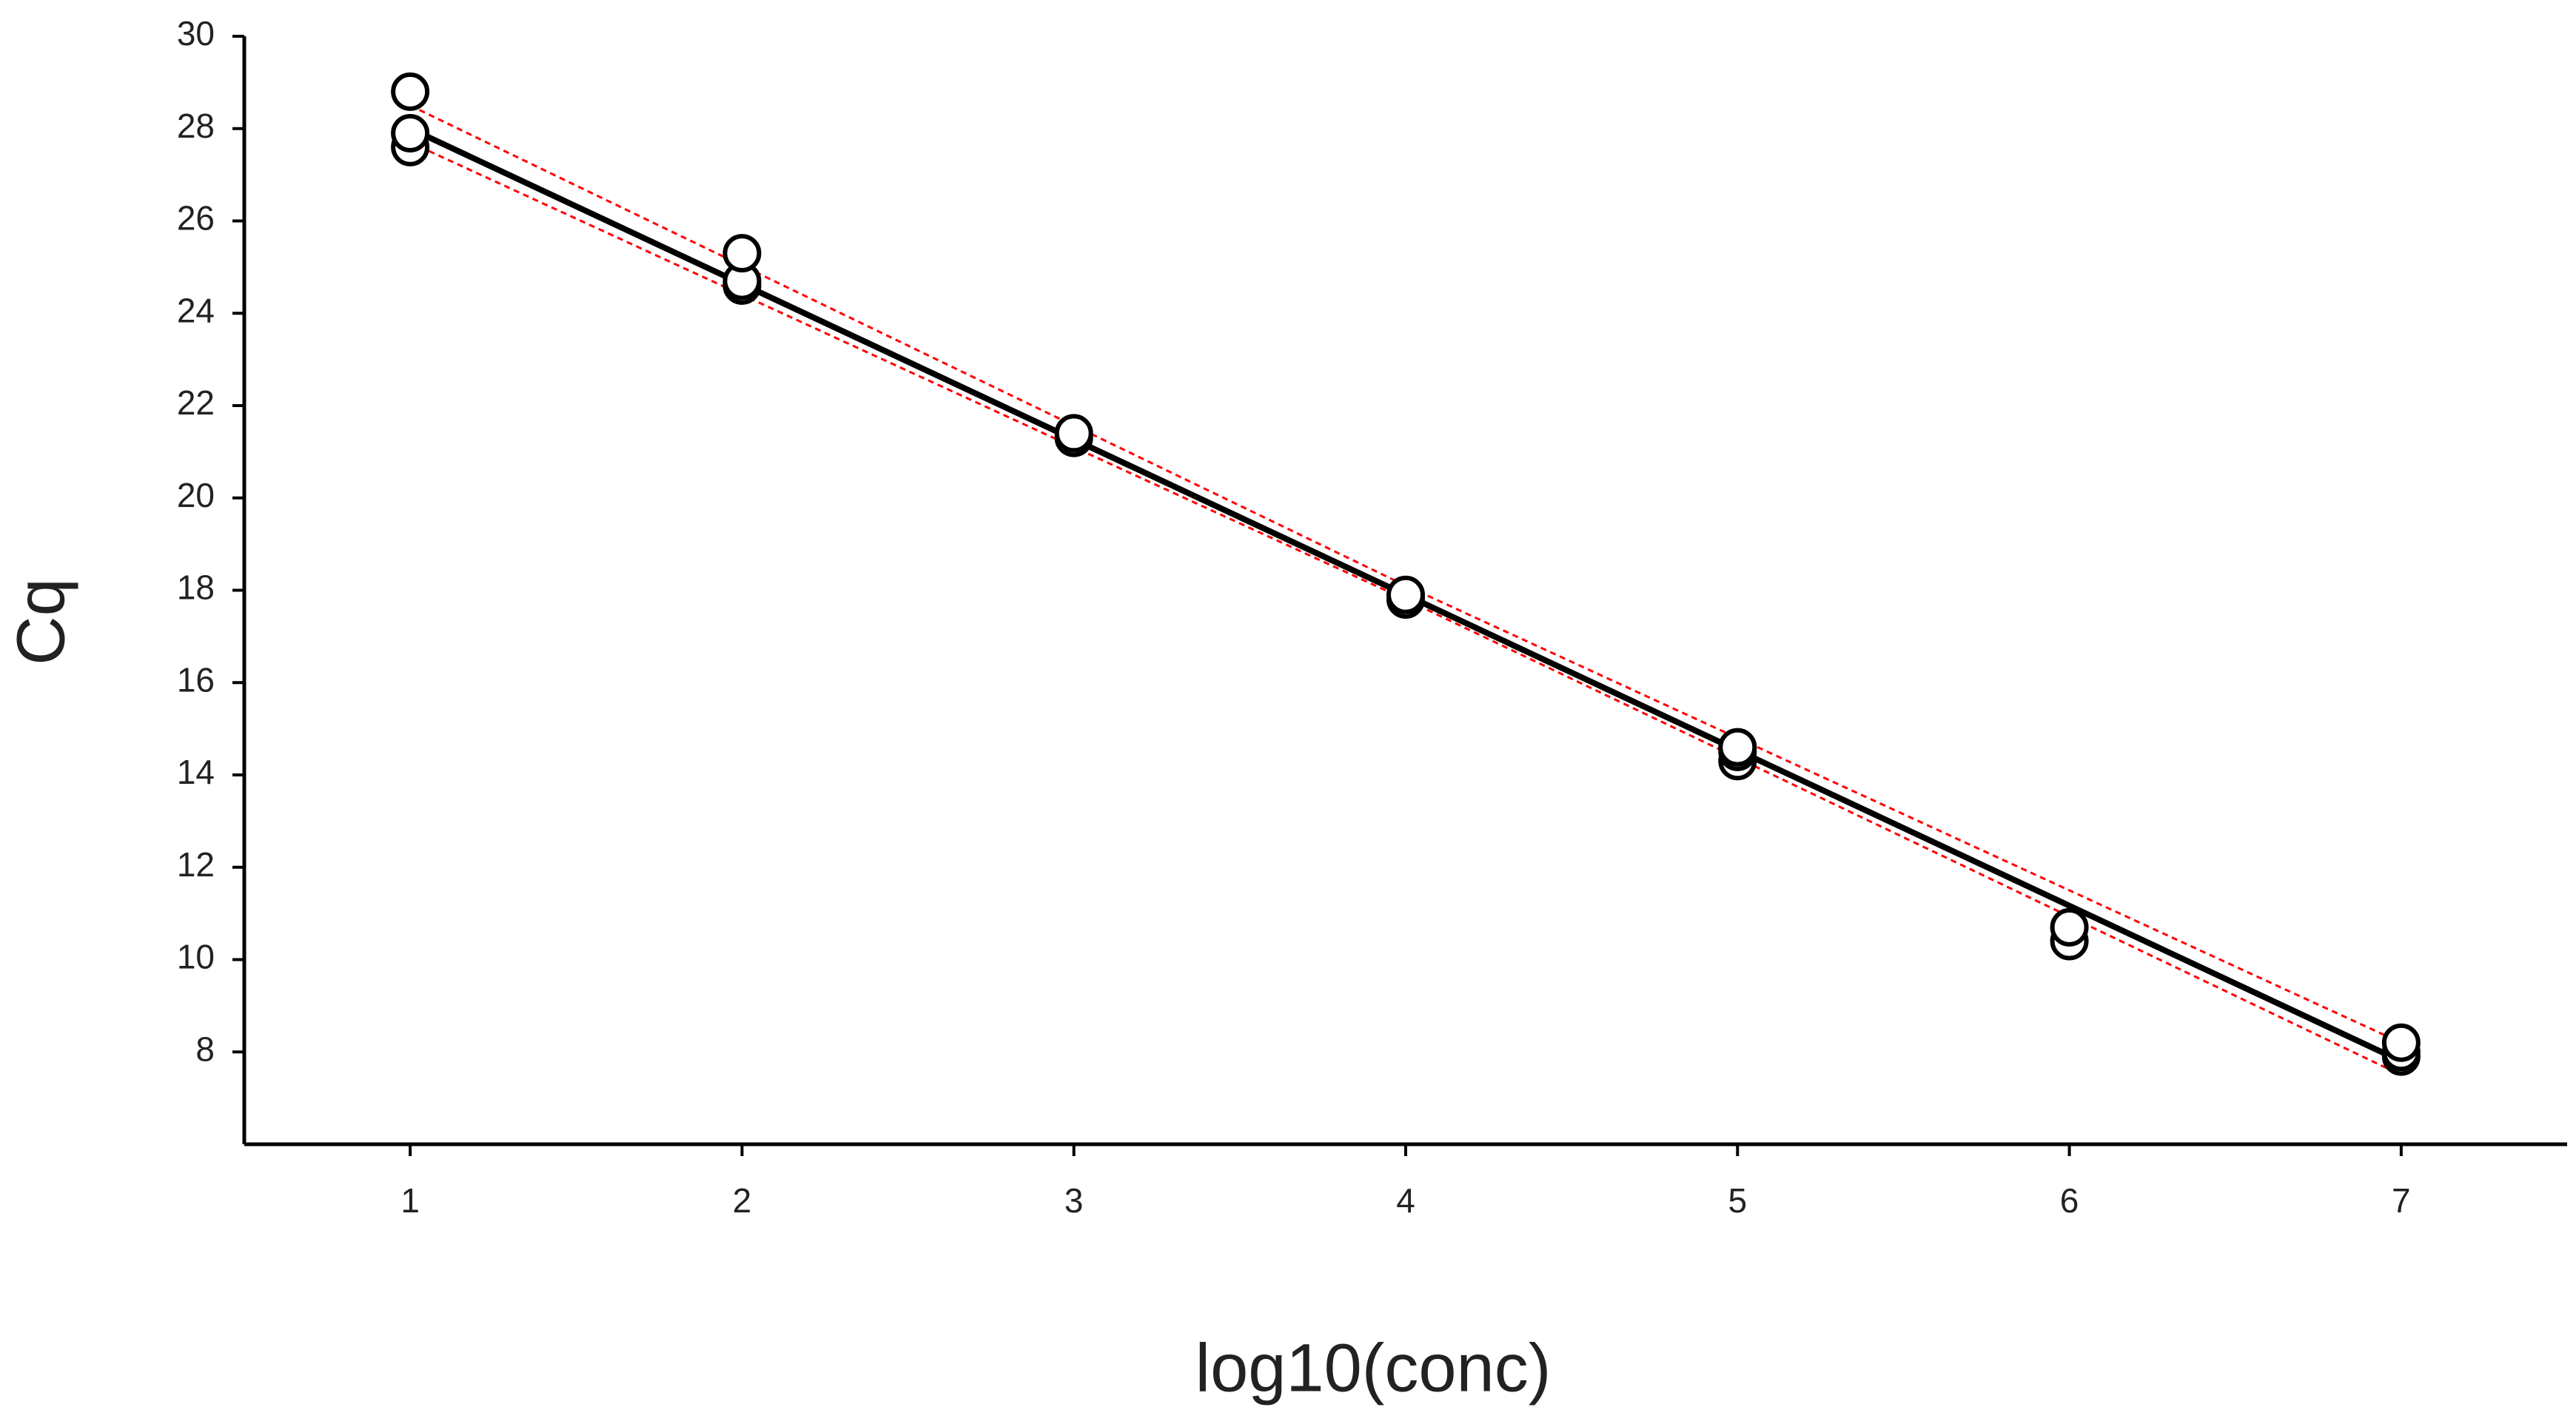 This screenshot has height=1427, width=2576. Describe the element at coordinates (410, 1200) in the screenshot. I see `x-tick-label: 1` at that location.